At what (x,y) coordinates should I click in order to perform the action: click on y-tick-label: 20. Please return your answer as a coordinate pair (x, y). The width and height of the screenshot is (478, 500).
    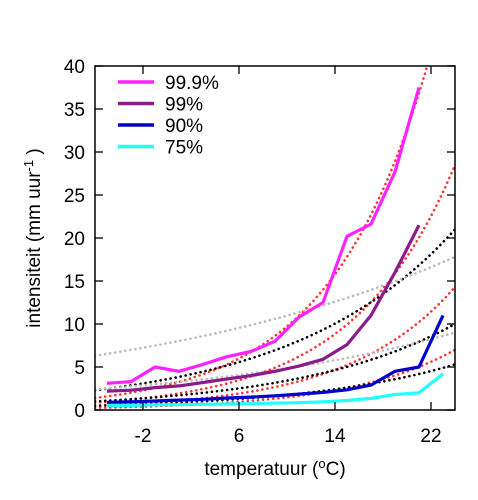
    Looking at the image, I should click on (74, 239).